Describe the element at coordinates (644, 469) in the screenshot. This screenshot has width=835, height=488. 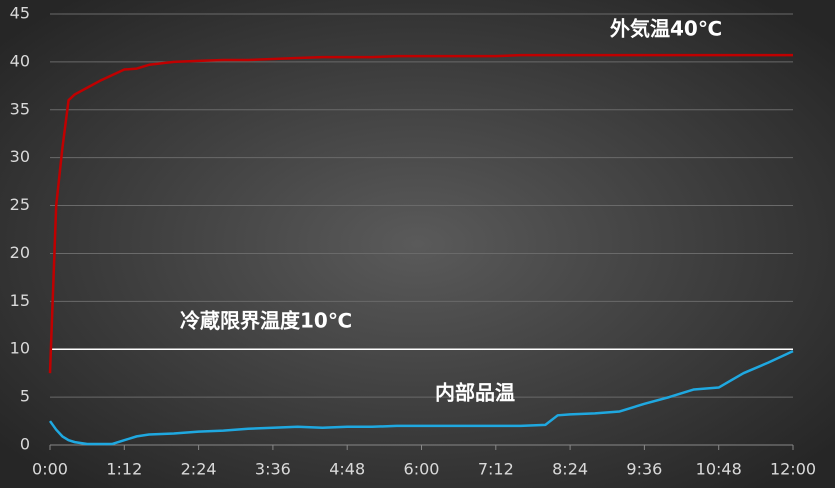
I see `x-tick-label: 9:36` at that location.